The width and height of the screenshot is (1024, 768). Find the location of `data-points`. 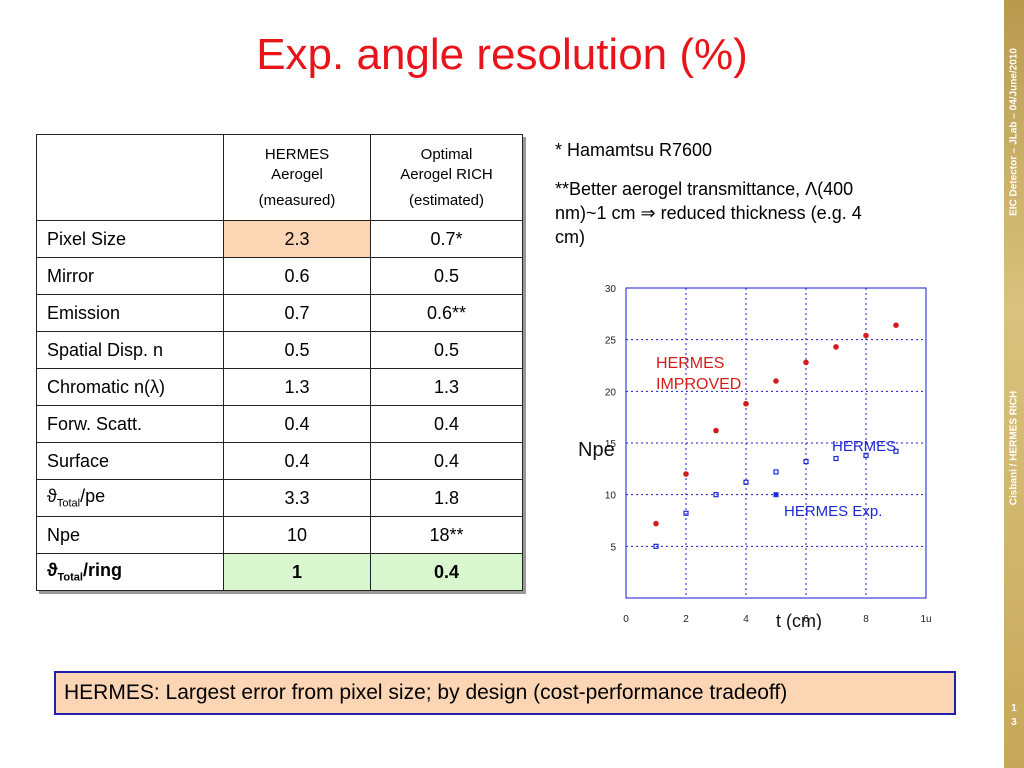

data-points is located at coordinates (776, 435).